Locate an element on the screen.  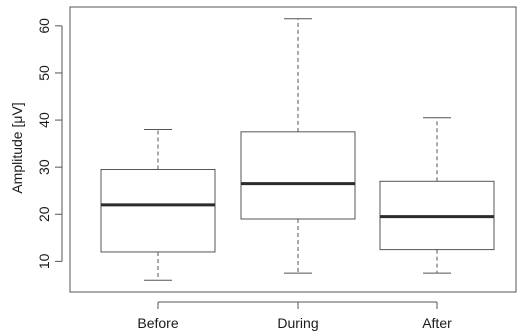
box-after is located at coordinates (437, 195).